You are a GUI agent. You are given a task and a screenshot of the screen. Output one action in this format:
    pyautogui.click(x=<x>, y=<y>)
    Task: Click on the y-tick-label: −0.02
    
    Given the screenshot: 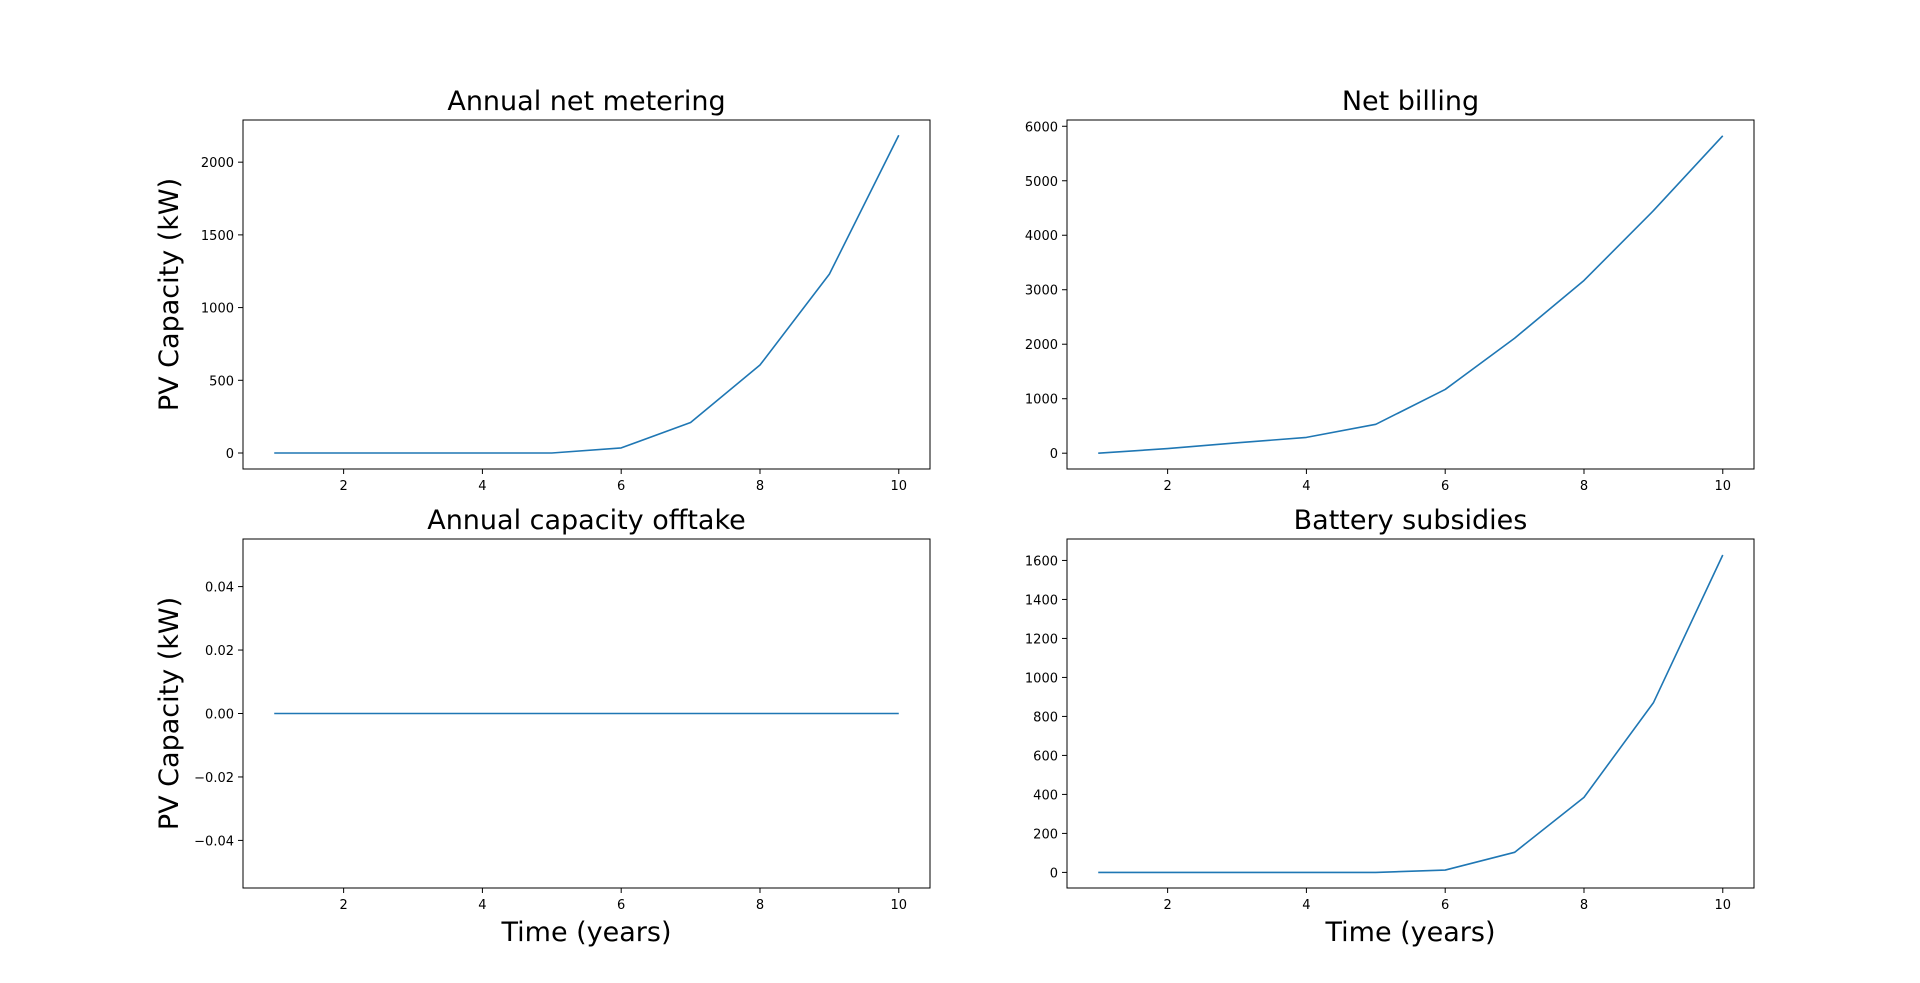 What is the action you would take?
    pyautogui.click(x=214, y=778)
    